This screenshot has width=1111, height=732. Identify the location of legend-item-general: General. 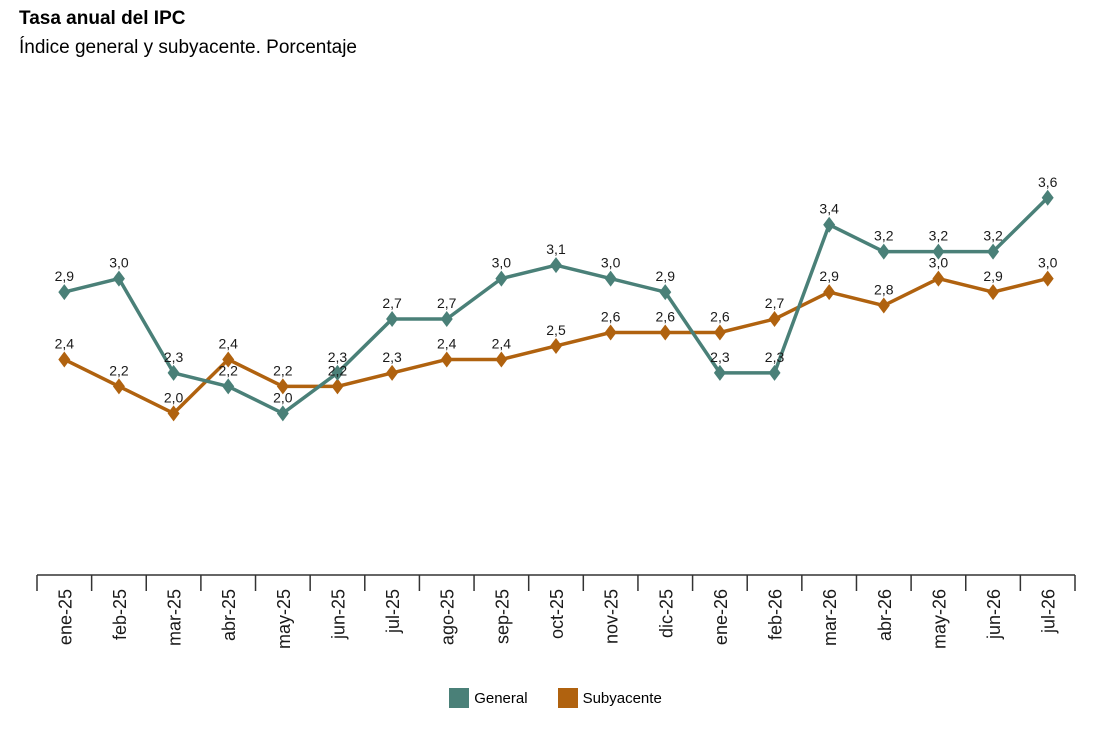
(488, 698).